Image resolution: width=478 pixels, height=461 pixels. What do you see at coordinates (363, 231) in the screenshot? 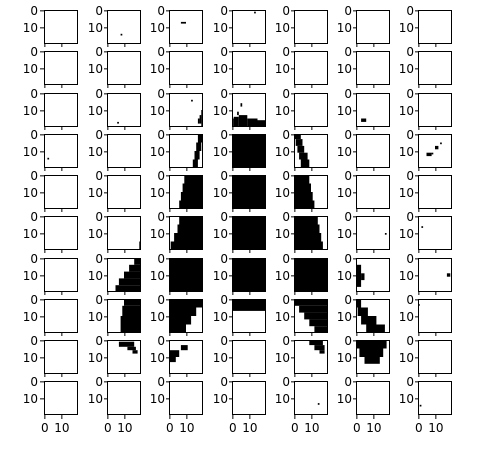
I see `subplot-5-5: 010` at bounding box center [363, 231].